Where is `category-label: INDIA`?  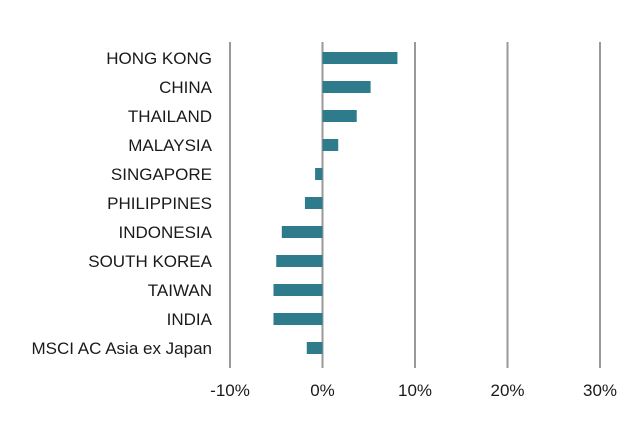 category-label: INDIA is located at coordinates (190, 319).